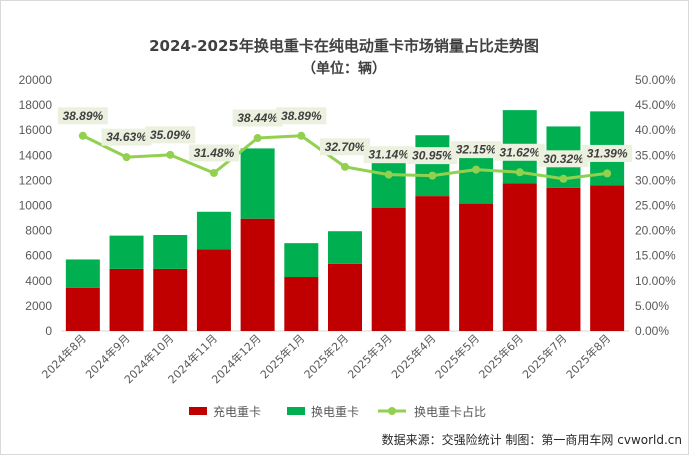 The width and height of the screenshot is (689, 455). What do you see at coordinates (64, 356) in the screenshot?
I see `x-tick-label: 2024年8月` at bounding box center [64, 356].